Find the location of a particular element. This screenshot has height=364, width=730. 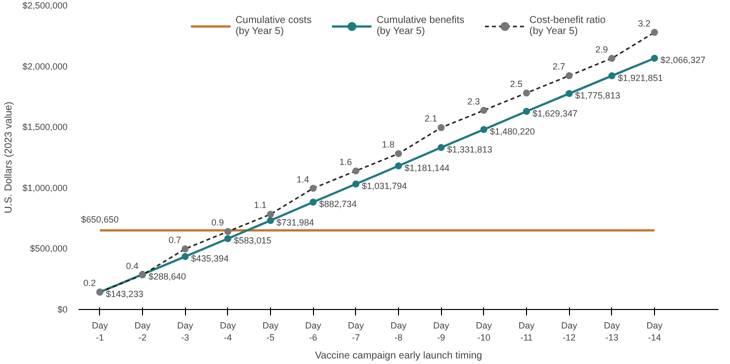

data-label: 0.9 is located at coordinates (217, 223).